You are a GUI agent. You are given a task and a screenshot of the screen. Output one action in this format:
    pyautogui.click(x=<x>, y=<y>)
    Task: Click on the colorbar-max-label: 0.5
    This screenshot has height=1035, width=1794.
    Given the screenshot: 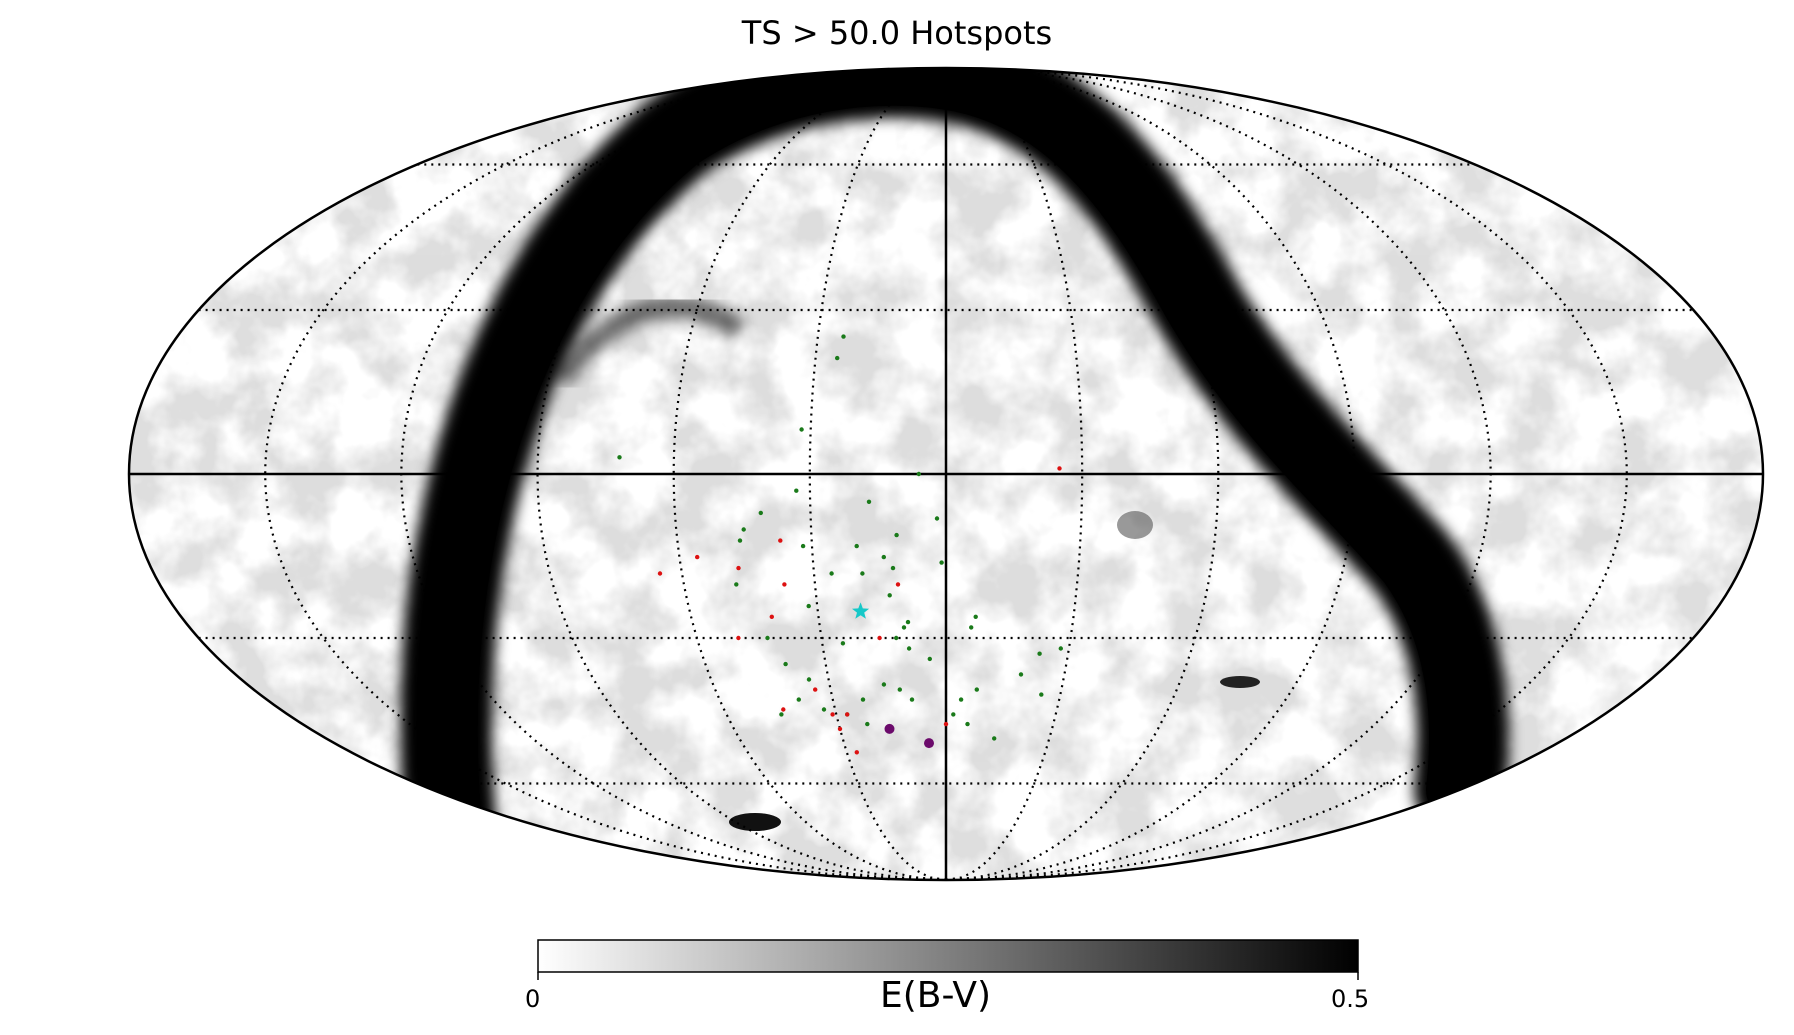 What is the action you would take?
    pyautogui.click(x=1350, y=999)
    